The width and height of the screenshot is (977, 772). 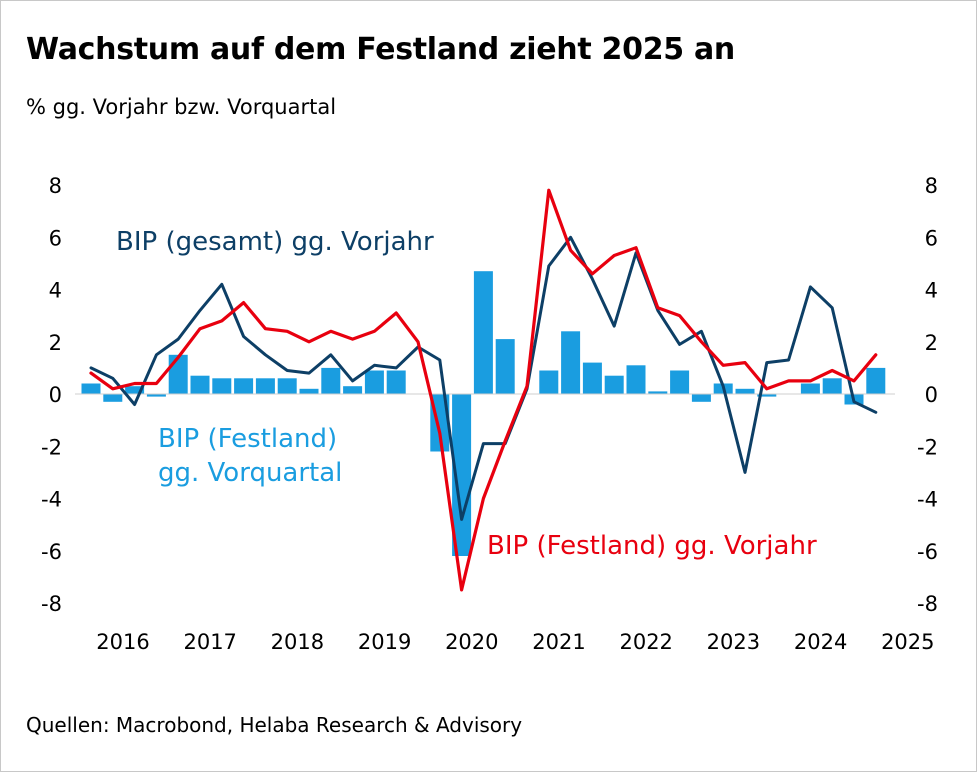 I want to click on y-tick-right--4: -4, so click(x=927, y=500).